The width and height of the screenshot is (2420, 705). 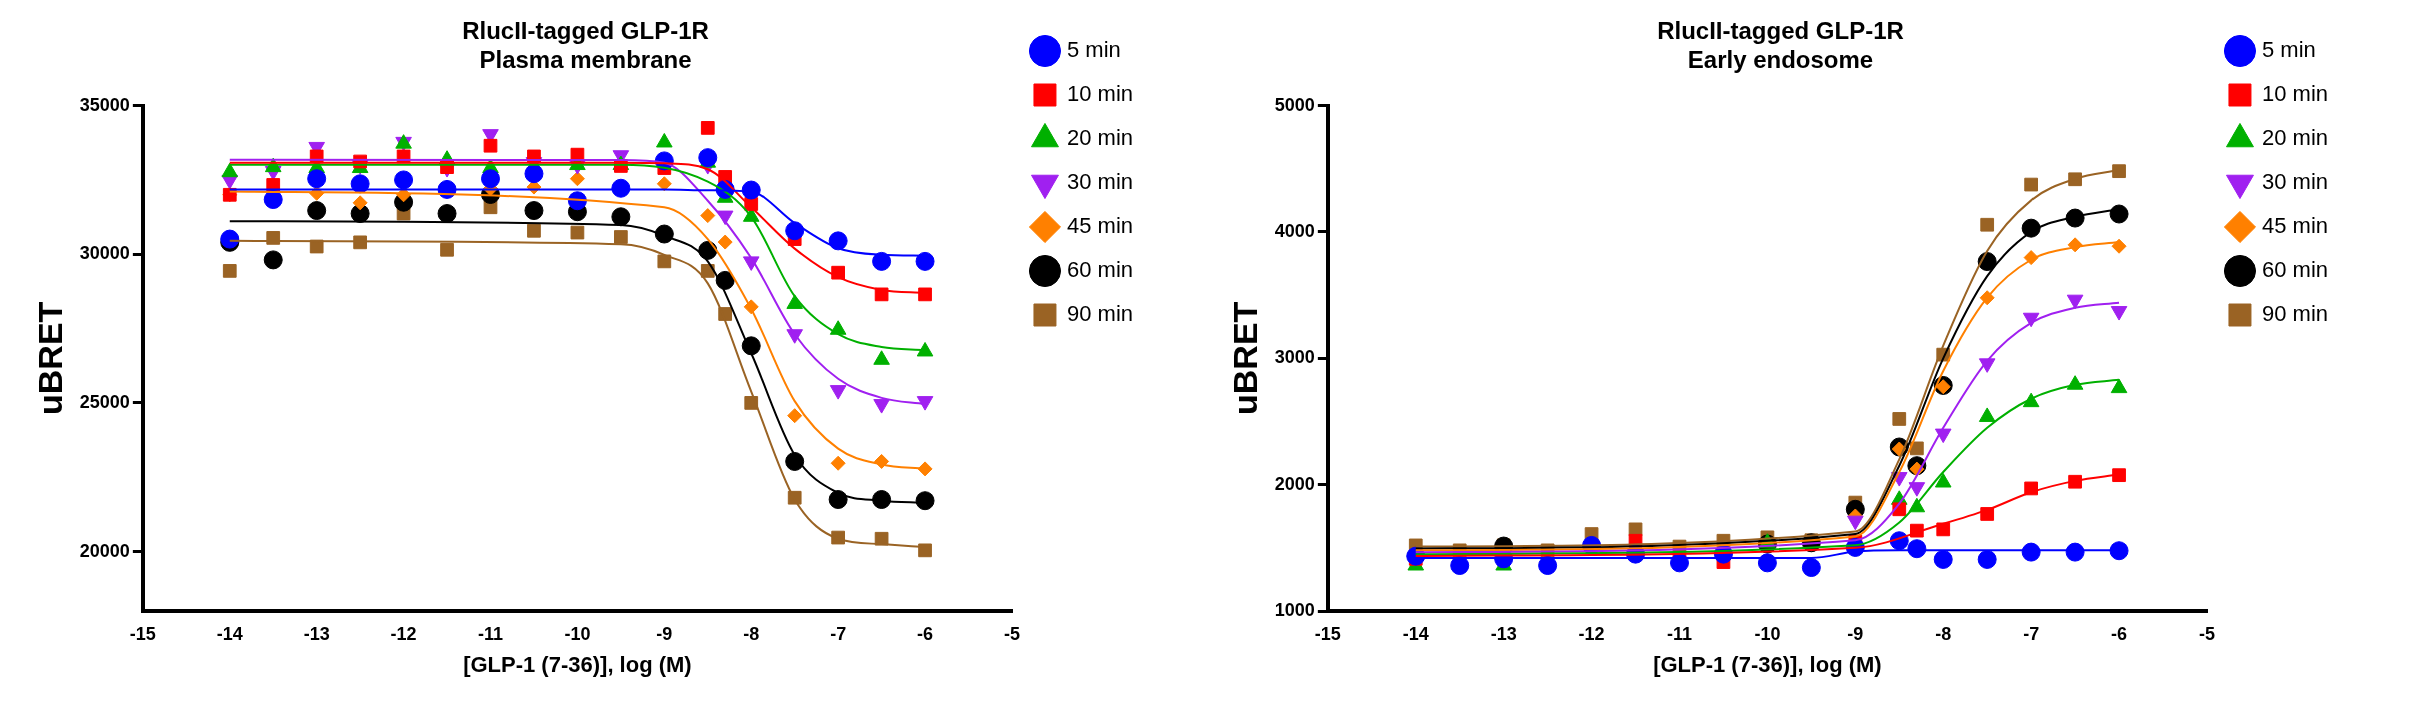 I want to click on y-tick-label: 35000, so click(x=104, y=104).